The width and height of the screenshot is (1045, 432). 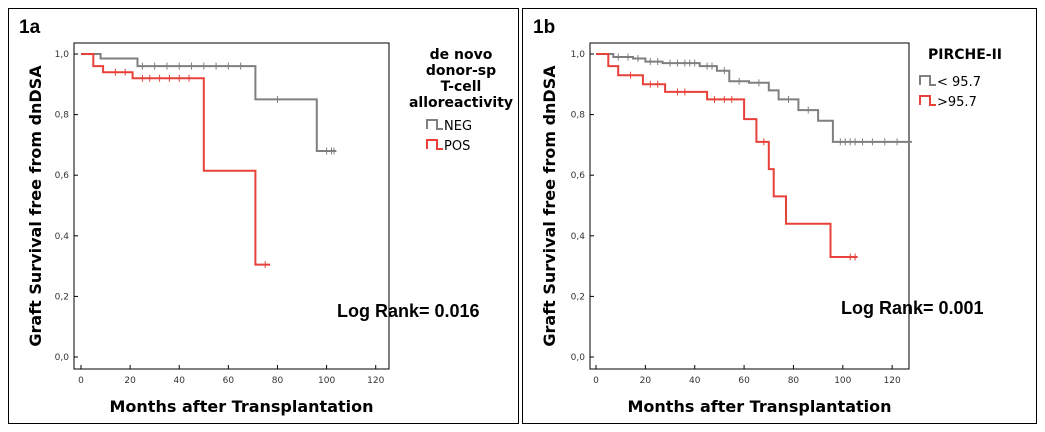 I want to click on legend-title-line: donor-sp, so click(x=461, y=71).